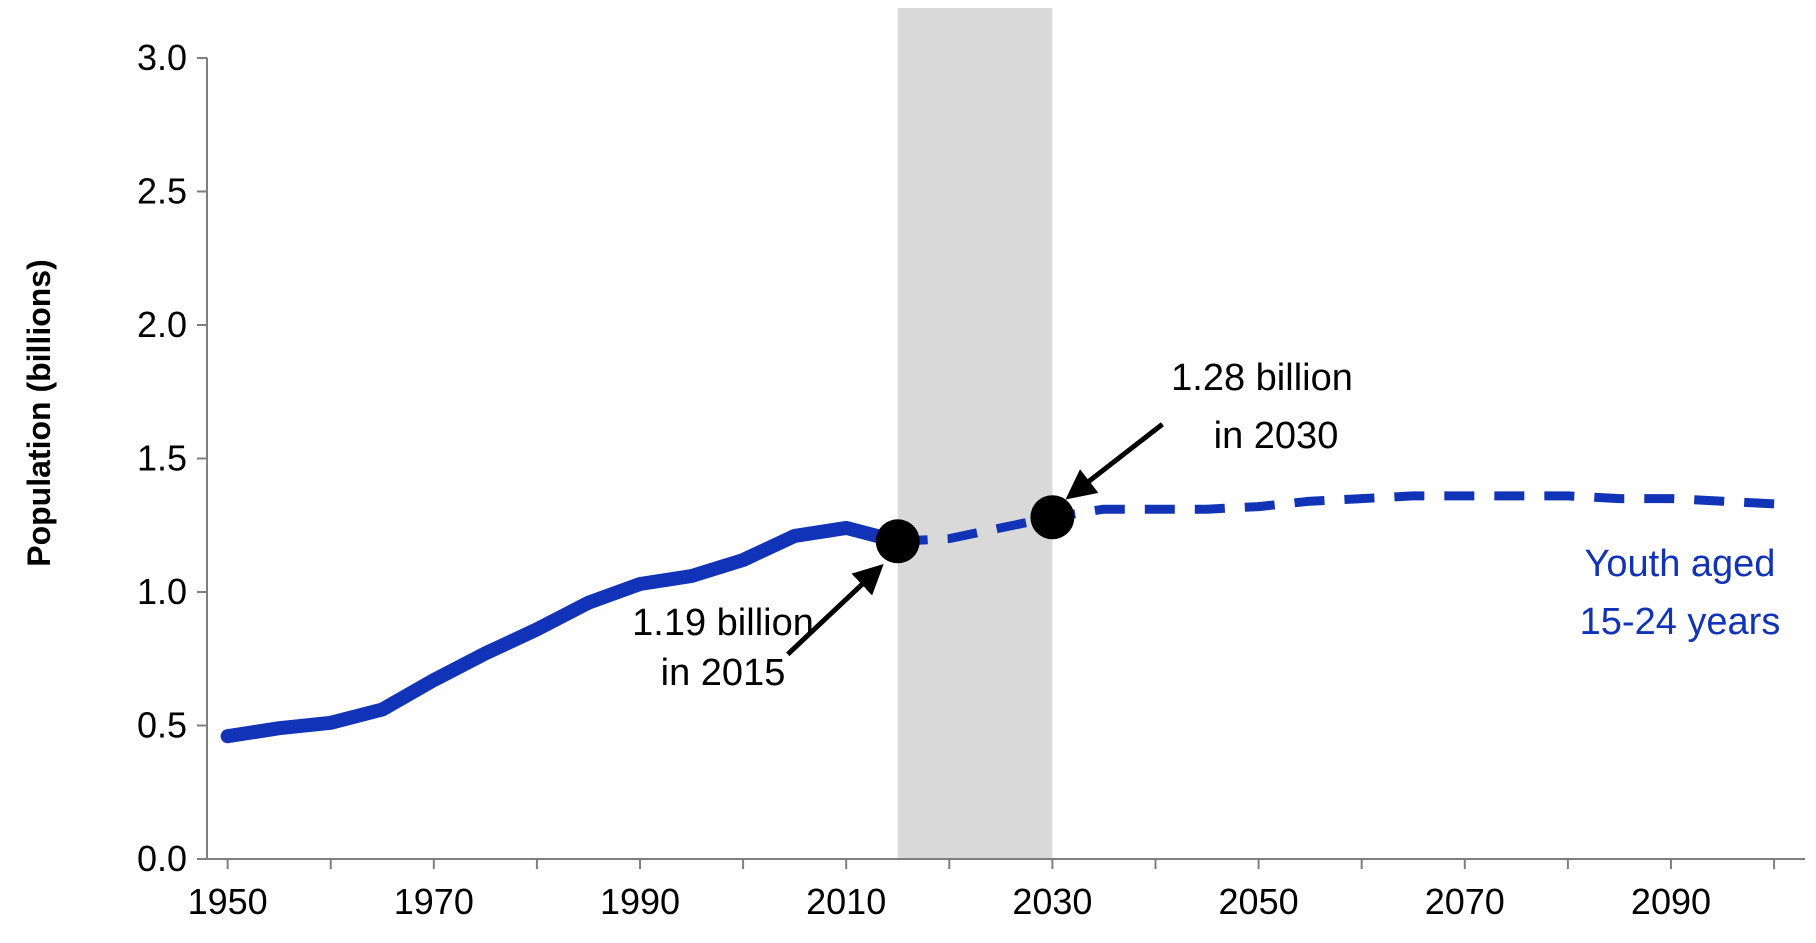 This screenshot has width=1816, height=943. What do you see at coordinates (562, 632) in the screenshot?
I see `series-line-historical` at bounding box center [562, 632].